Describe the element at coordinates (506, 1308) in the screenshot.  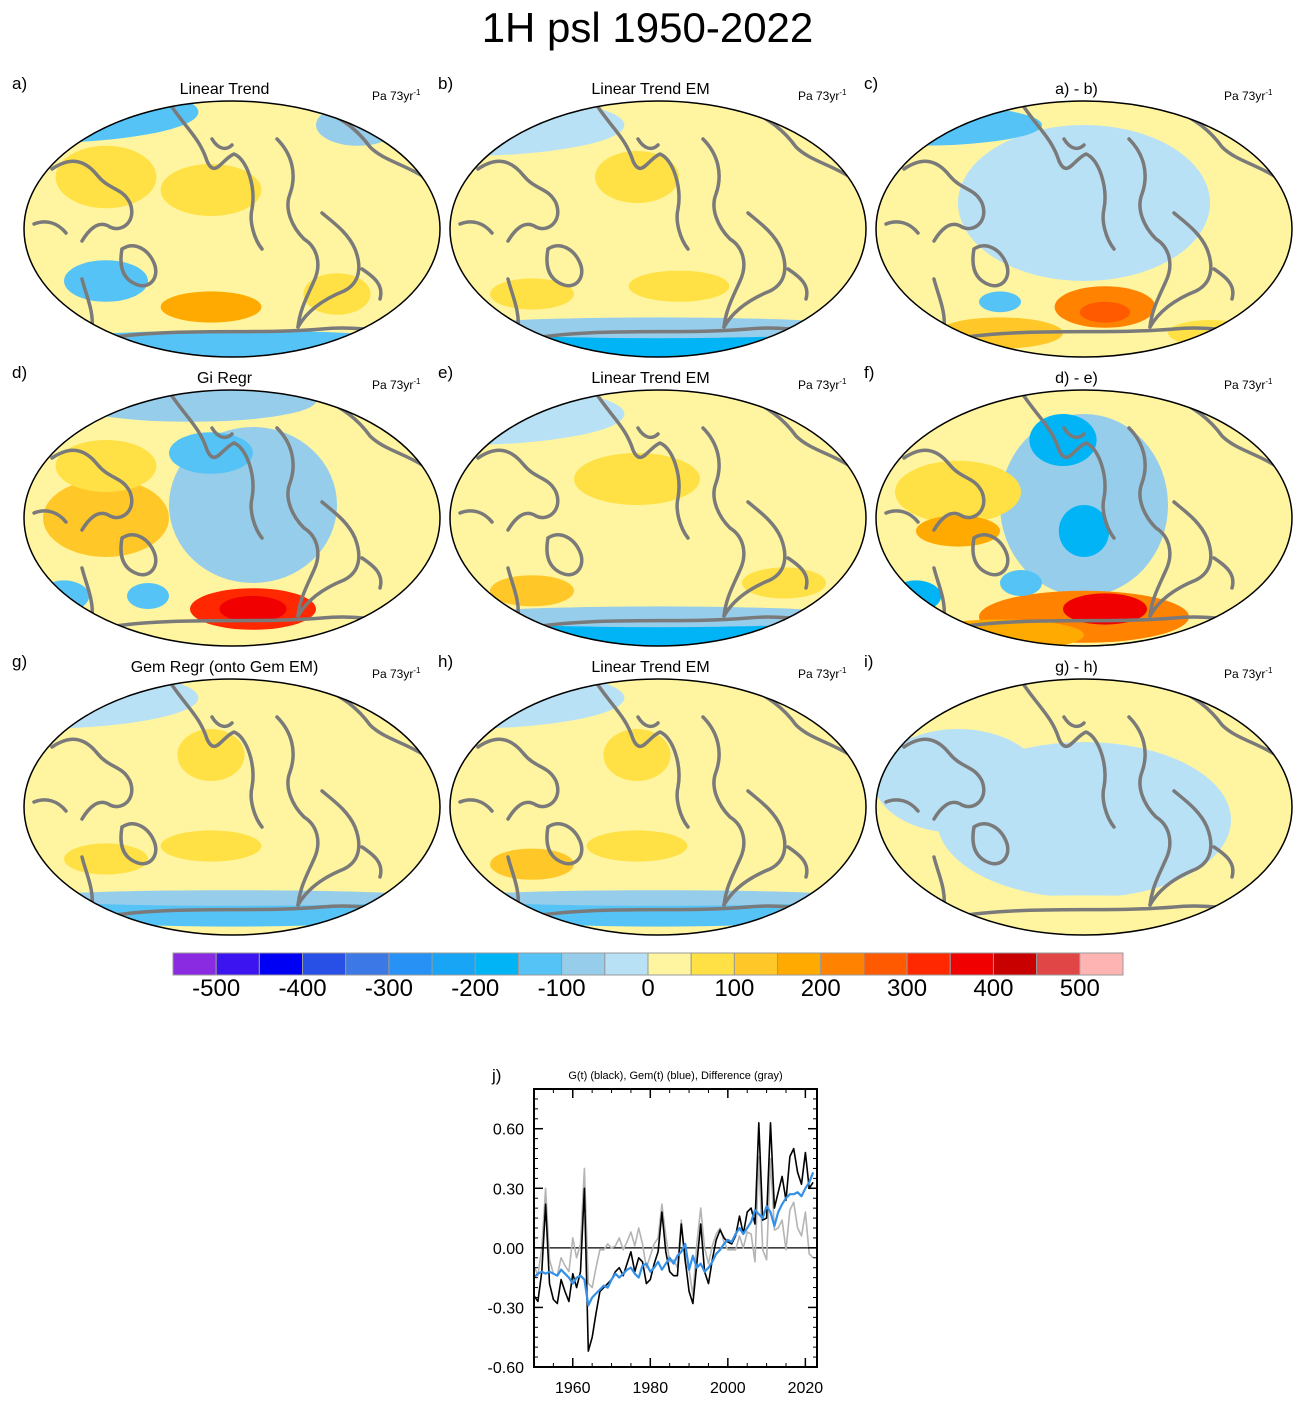
I see `y-tick-label: -0.30` at that location.